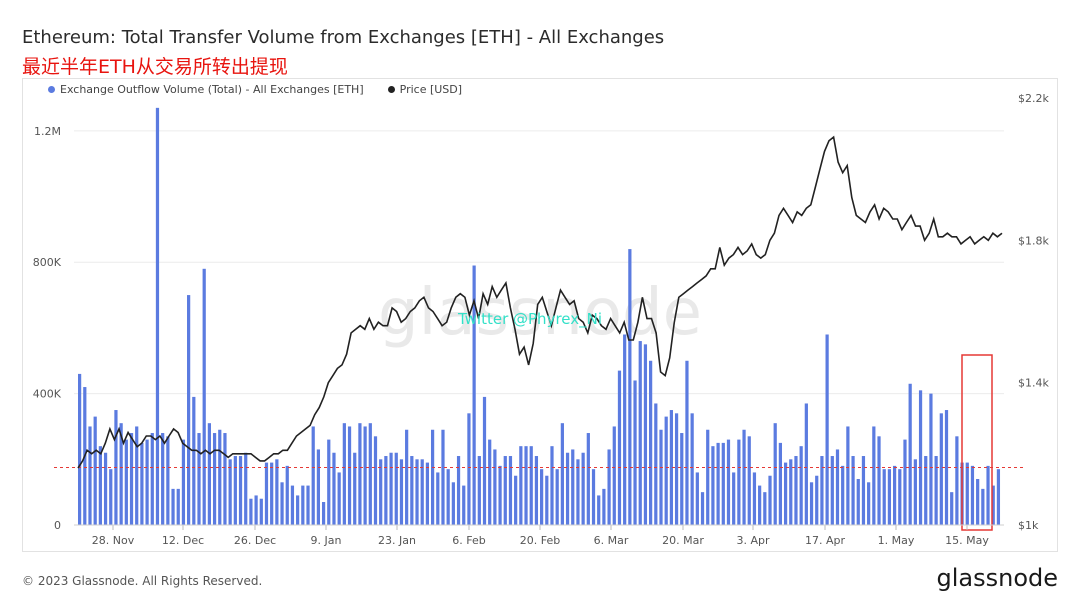 The height and width of the screenshot is (608, 1080). Describe the element at coordinates (397, 540) in the screenshot. I see `x-tick-label: 23. Jan` at that location.